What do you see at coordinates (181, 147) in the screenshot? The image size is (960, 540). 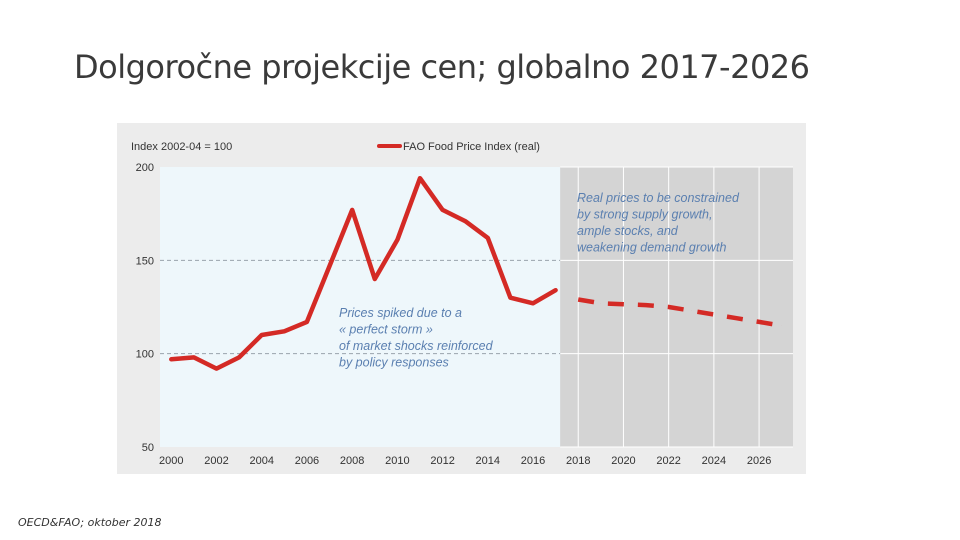 I see `y-axis-label: Index 2002-04 = 100` at bounding box center [181, 147].